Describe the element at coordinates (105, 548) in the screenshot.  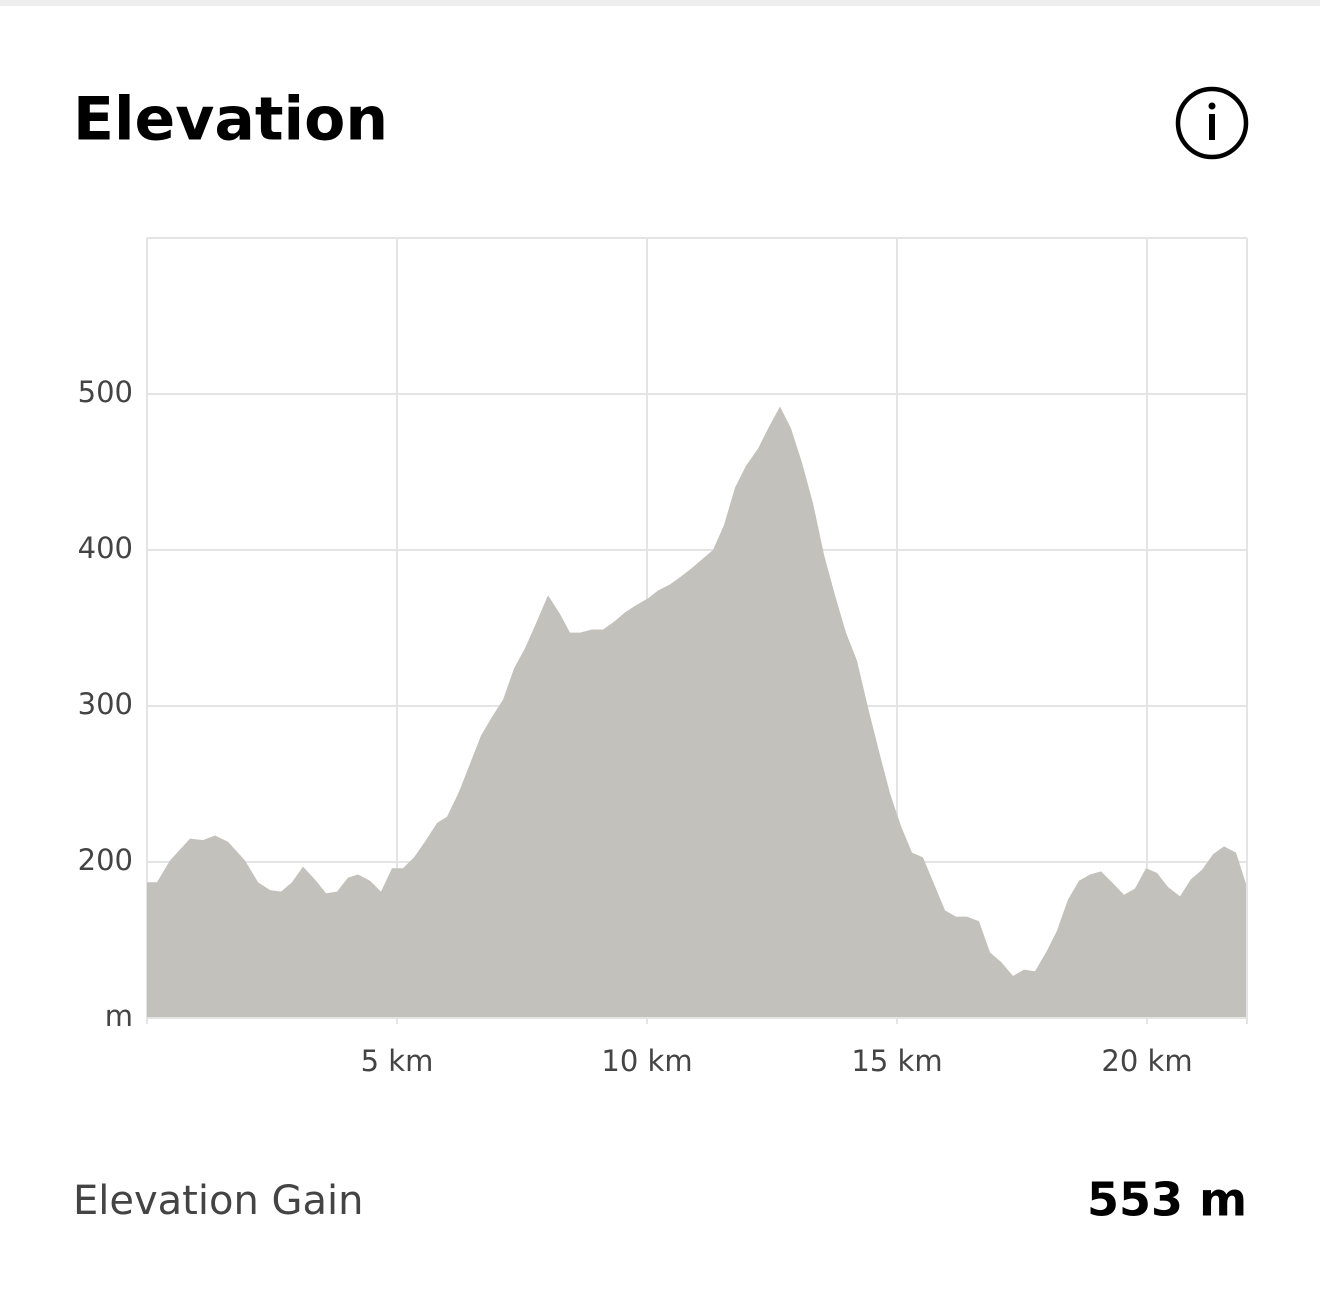
I see `y-tick-label: 400` at that location.